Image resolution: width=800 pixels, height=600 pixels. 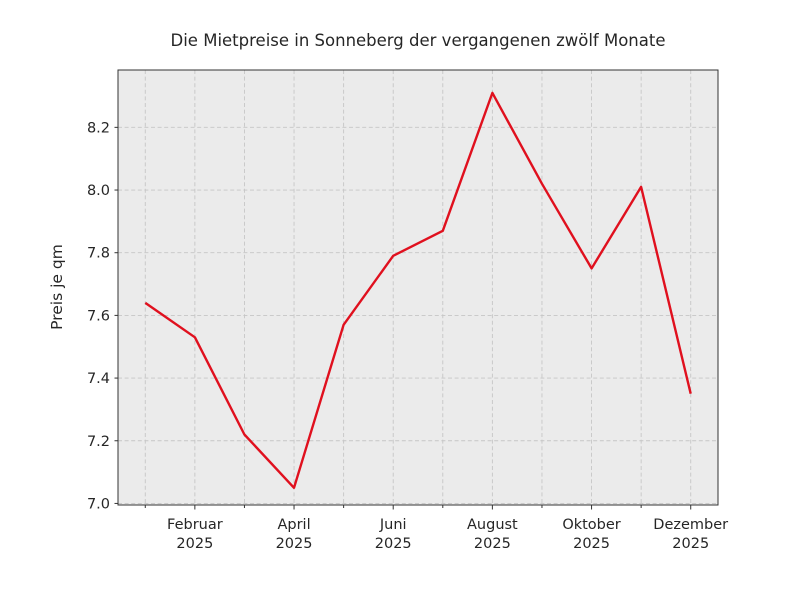 I want to click on y-tick-label: 7.6, so click(x=98, y=316).